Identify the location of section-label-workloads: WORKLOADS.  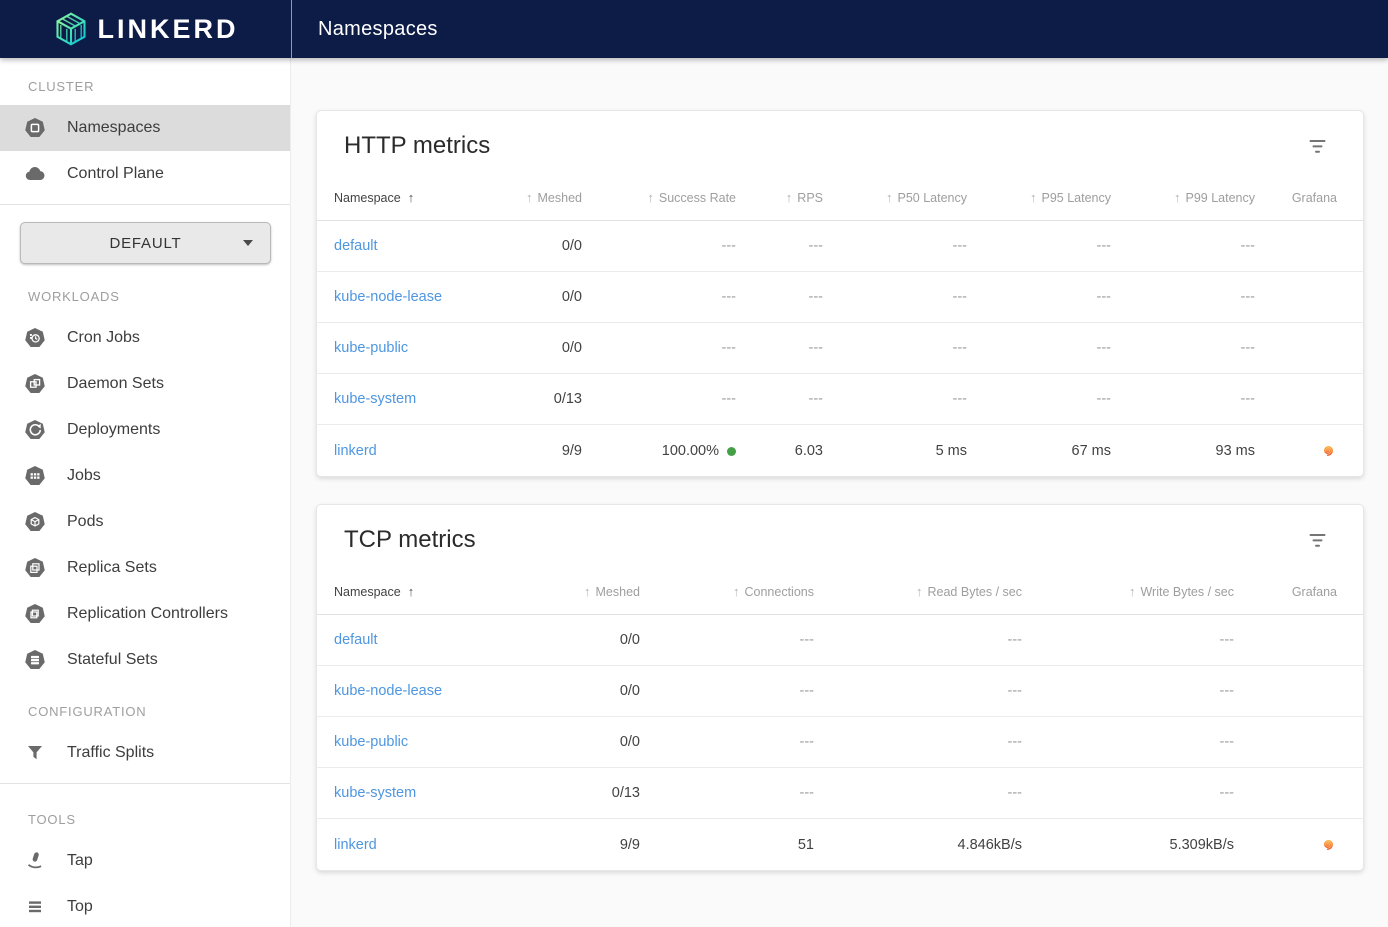
(74, 296).